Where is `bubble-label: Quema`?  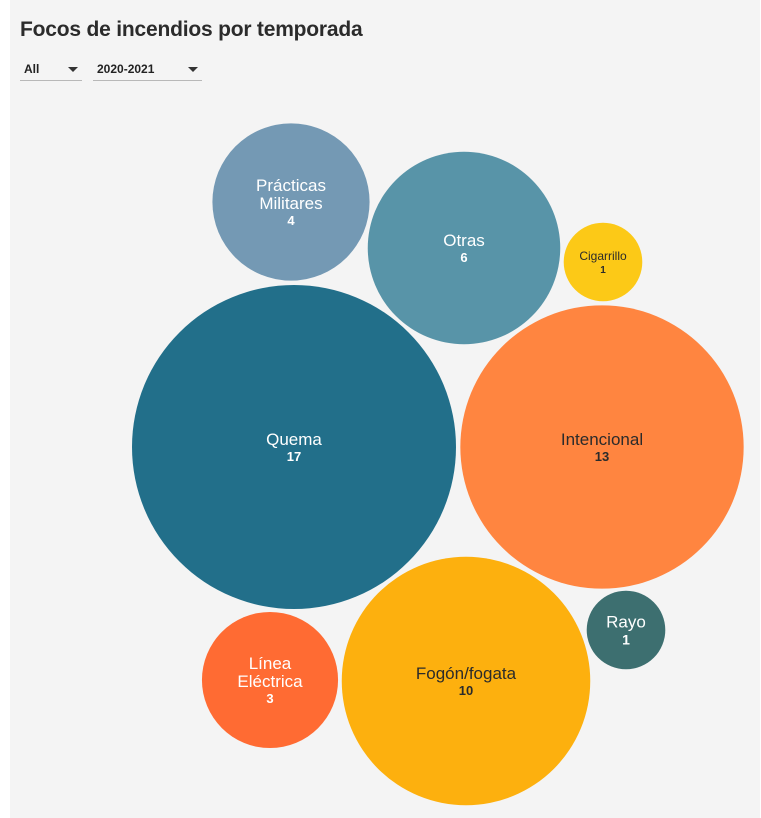 bubble-label: Quema is located at coordinates (294, 439).